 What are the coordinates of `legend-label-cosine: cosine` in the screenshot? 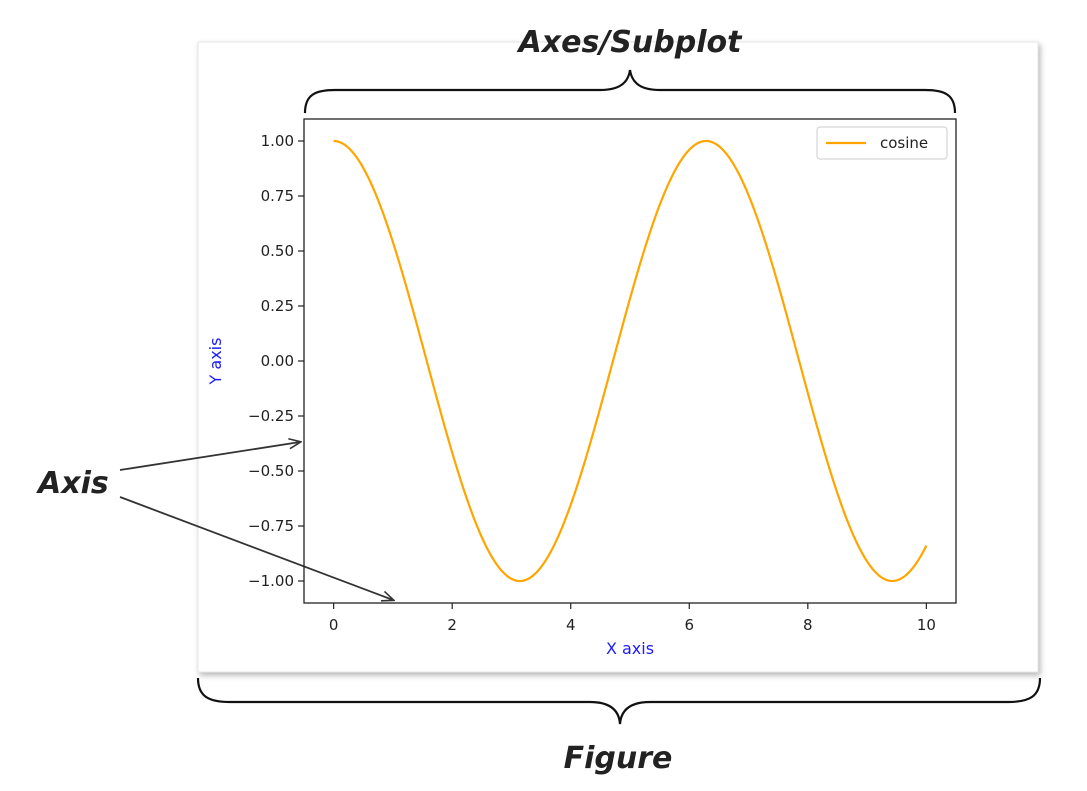 It's located at (904, 143).